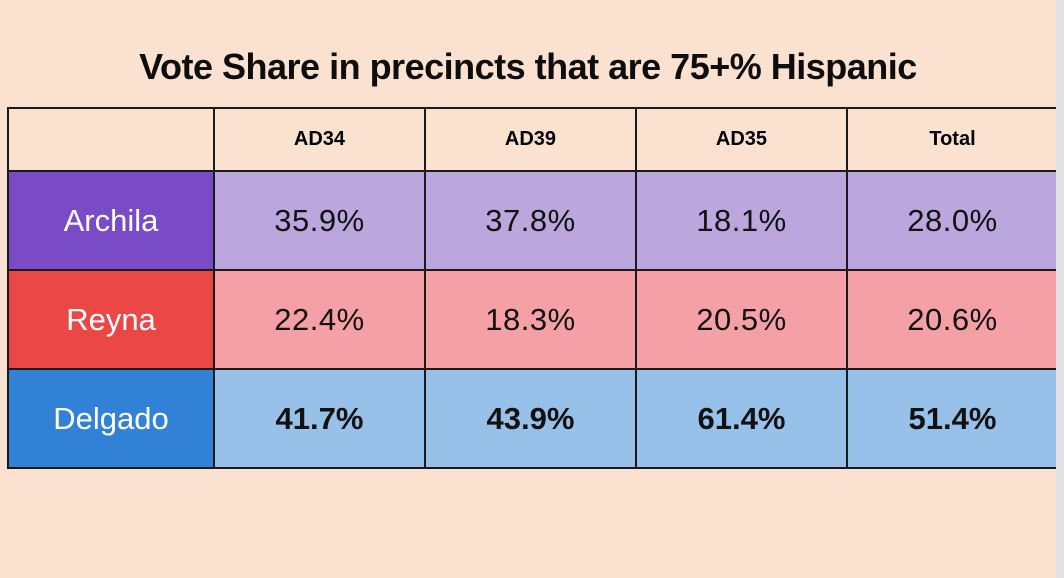 This screenshot has height=578, width=1064. I want to click on cell-reyna-ad34: 22.4%, so click(319, 319).